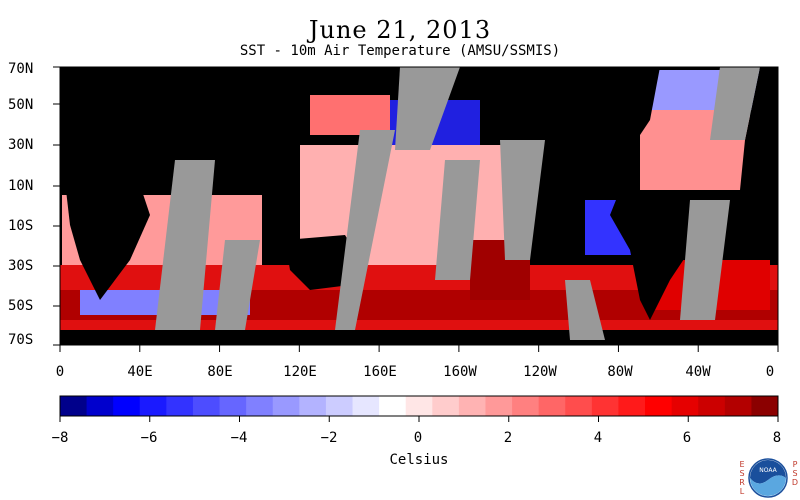  I want to click on colorbar-label-8: 8, so click(777, 438).